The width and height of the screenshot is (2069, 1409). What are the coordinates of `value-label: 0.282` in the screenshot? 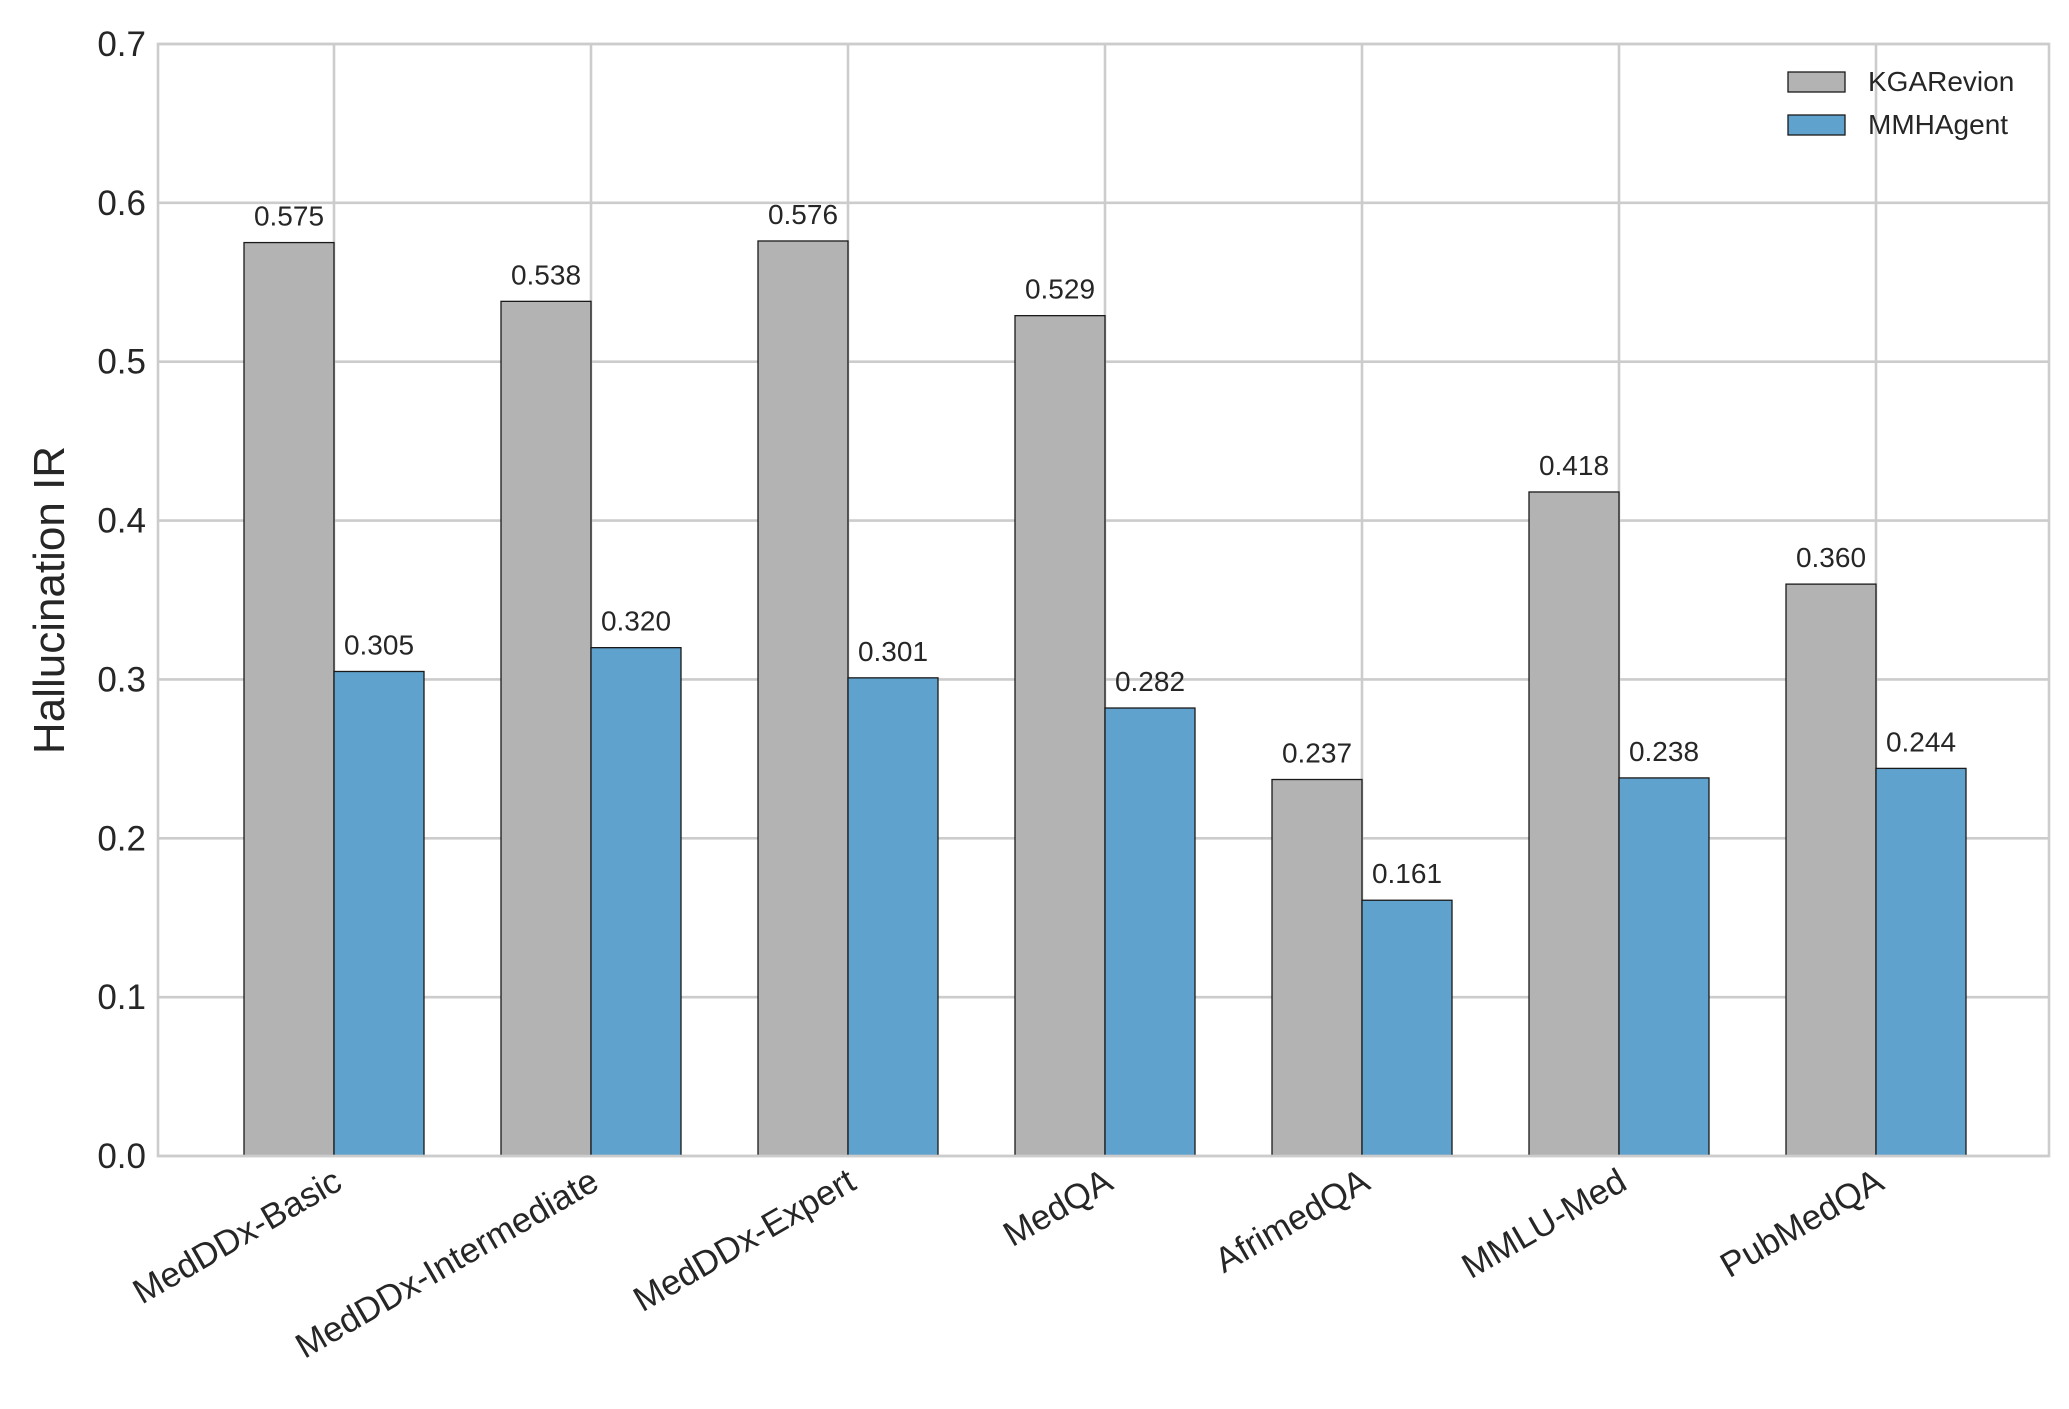 It's located at (1150, 681).